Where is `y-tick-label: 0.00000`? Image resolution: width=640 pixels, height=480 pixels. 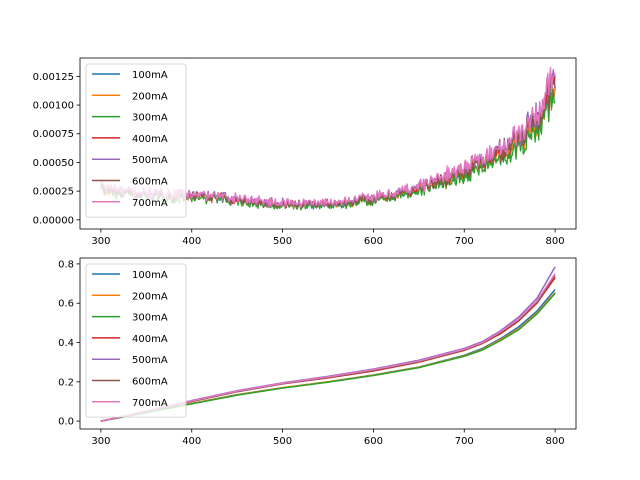
y-tick-label: 0.00000 is located at coordinates (53, 220).